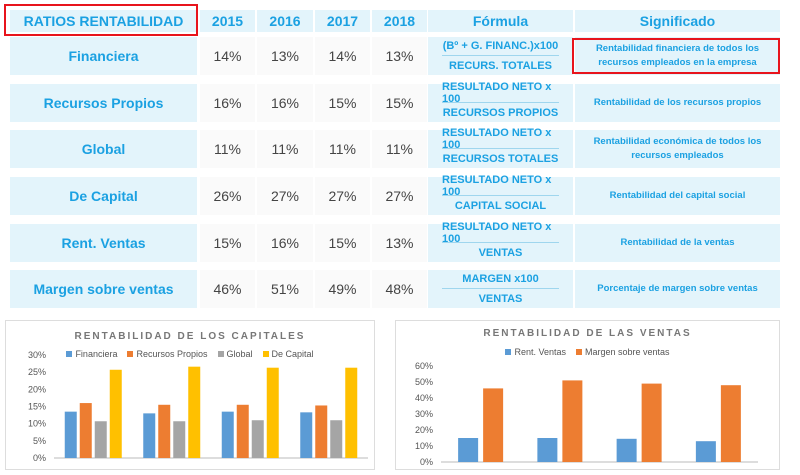 This screenshot has width=800, height=475. What do you see at coordinates (285, 289) in the screenshot?
I see `ratio-value: 51%` at bounding box center [285, 289].